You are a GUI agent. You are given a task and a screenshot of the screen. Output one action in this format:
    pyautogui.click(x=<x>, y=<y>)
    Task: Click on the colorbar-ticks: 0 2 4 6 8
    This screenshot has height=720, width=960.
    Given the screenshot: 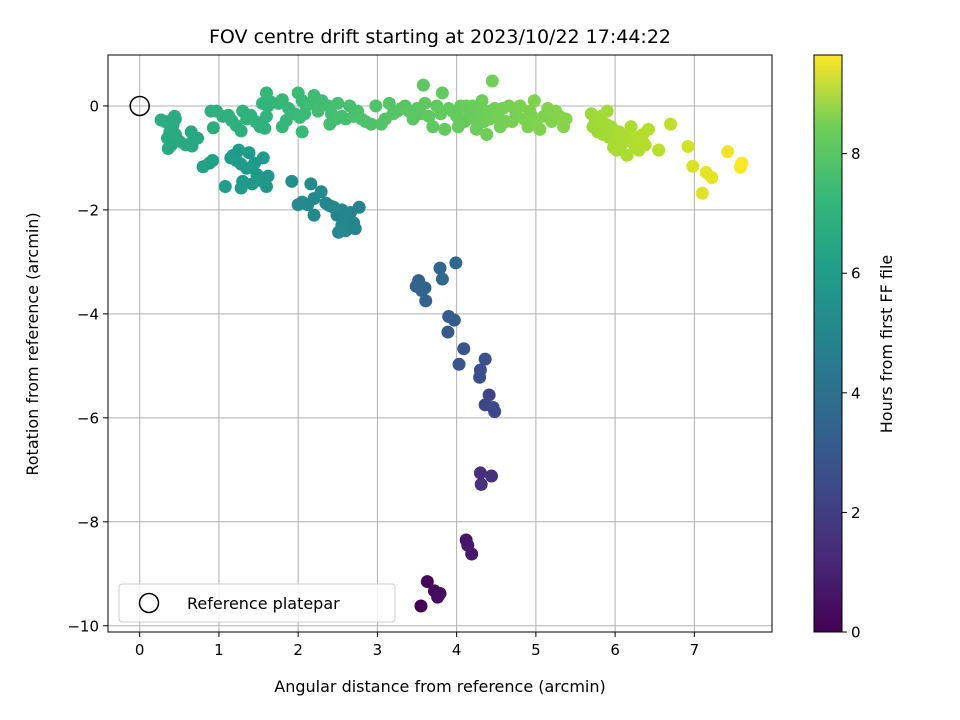 What is the action you would take?
    pyautogui.click(x=851, y=393)
    